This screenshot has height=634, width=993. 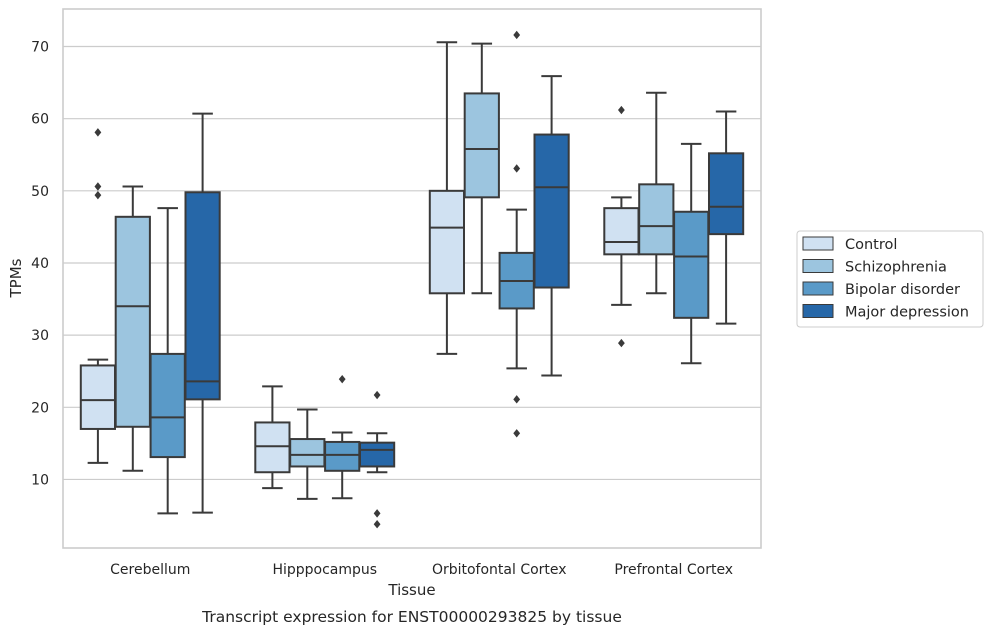 I want to click on y-tick-label: 30, so click(x=40, y=336).